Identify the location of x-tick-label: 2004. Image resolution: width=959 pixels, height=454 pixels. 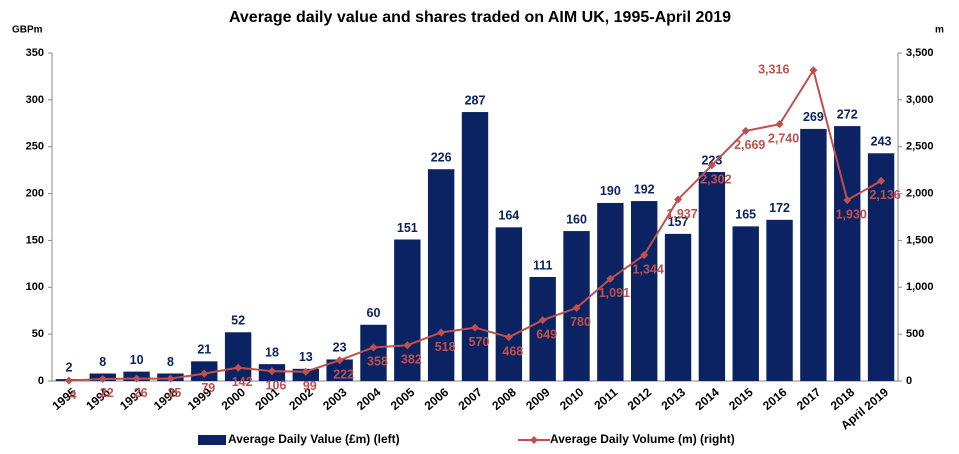
(369, 399).